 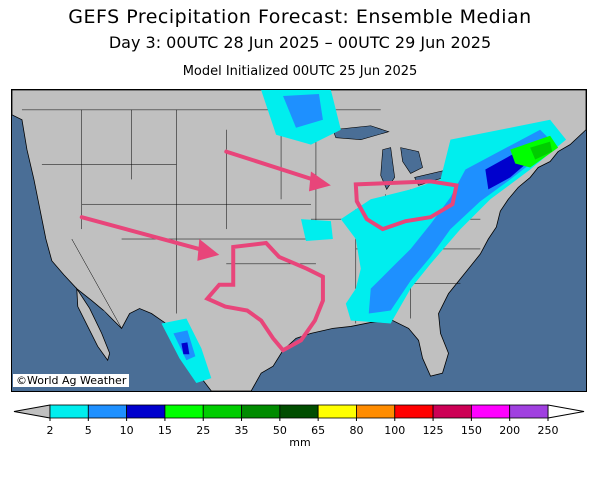 What do you see at coordinates (242, 430) in the screenshot?
I see `legend-tick-label: 35` at bounding box center [242, 430].